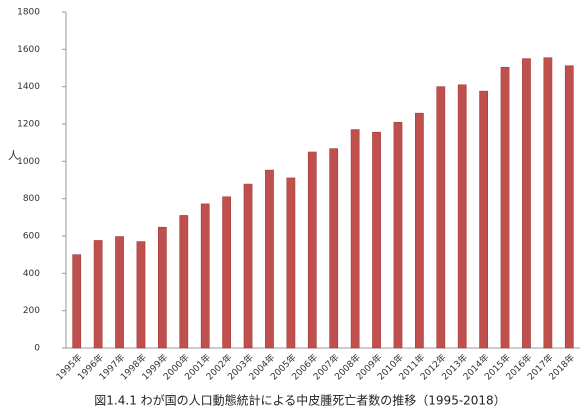 The width and height of the screenshot is (586, 413). What do you see at coordinates (31, 274) in the screenshot?
I see `y-tick-label: 400` at bounding box center [31, 274].